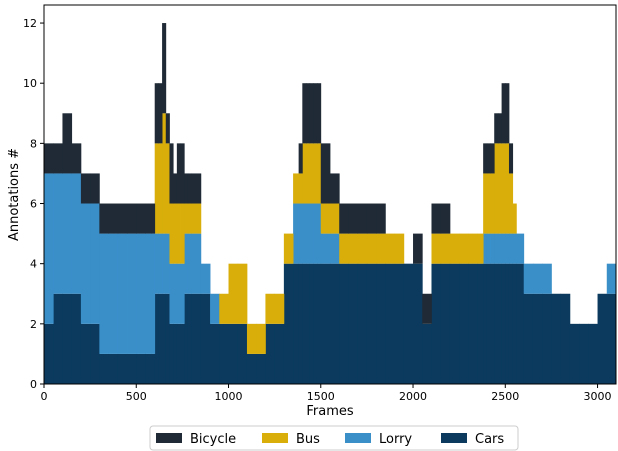 Image resolution: width=618 pixels, height=451 pixels. I want to click on x-tick-label: 0, so click(44, 396).